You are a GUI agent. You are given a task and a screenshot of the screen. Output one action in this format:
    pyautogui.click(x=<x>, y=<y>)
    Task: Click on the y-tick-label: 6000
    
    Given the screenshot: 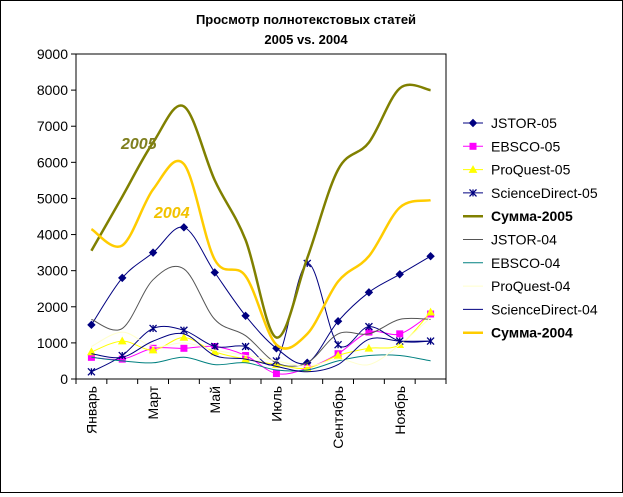 What is the action you would take?
    pyautogui.click(x=52, y=162)
    